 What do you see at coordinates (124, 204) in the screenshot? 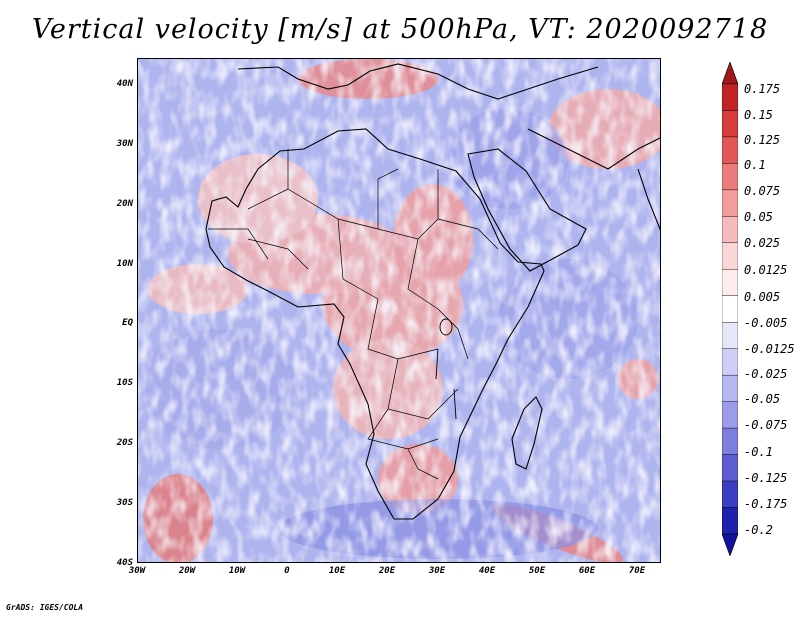
I see `lat-tick-20n: 20N` at bounding box center [124, 204].